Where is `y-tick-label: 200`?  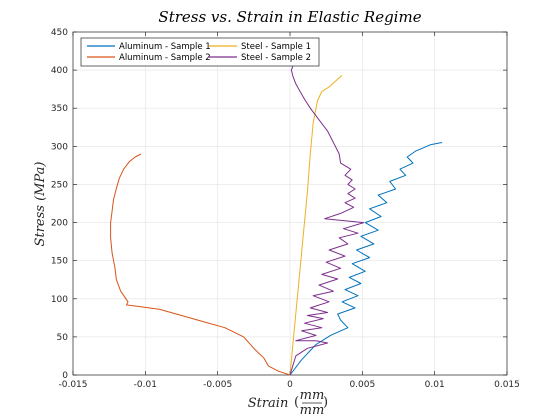
y-tick-label: 200 is located at coordinates (59, 224).